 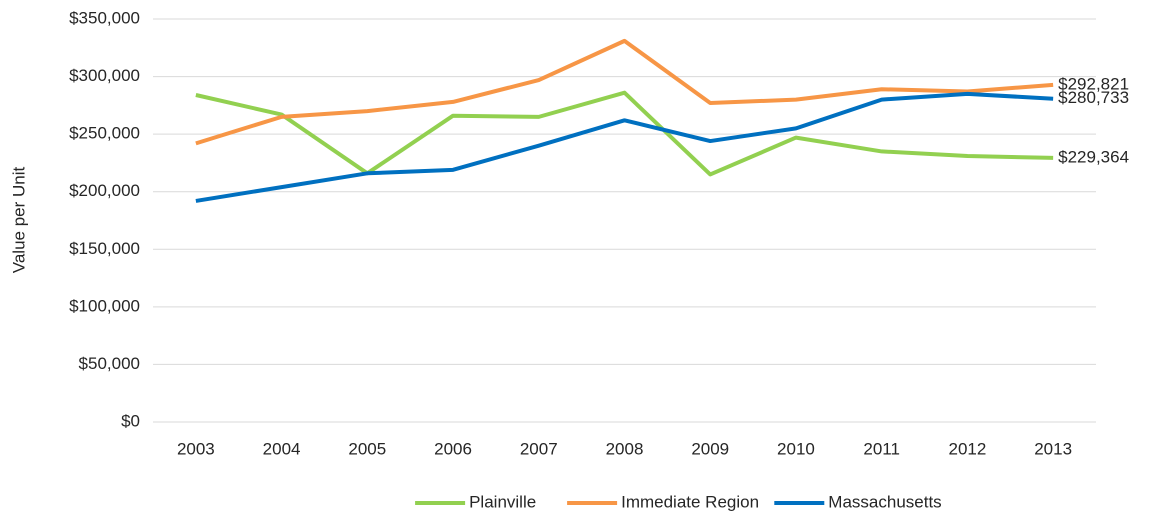 I want to click on x-tick-label: 2005, so click(x=367, y=448).